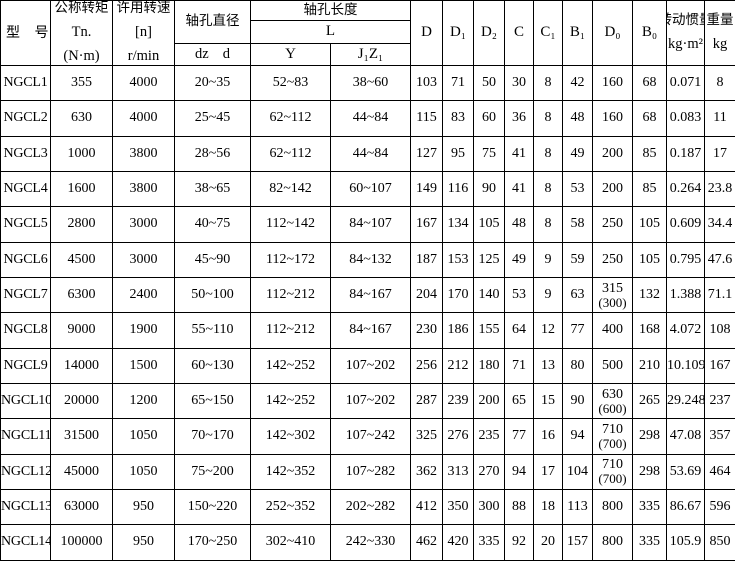 The height and width of the screenshot is (561, 735). I want to click on cell-inertia: 47.08, so click(686, 436).